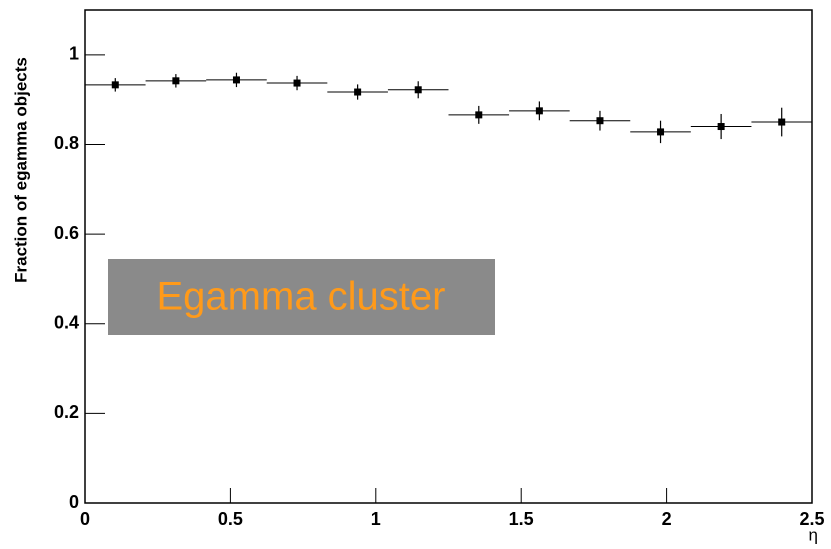  I want to click on x-tick-label: 1, so click(376, 519).